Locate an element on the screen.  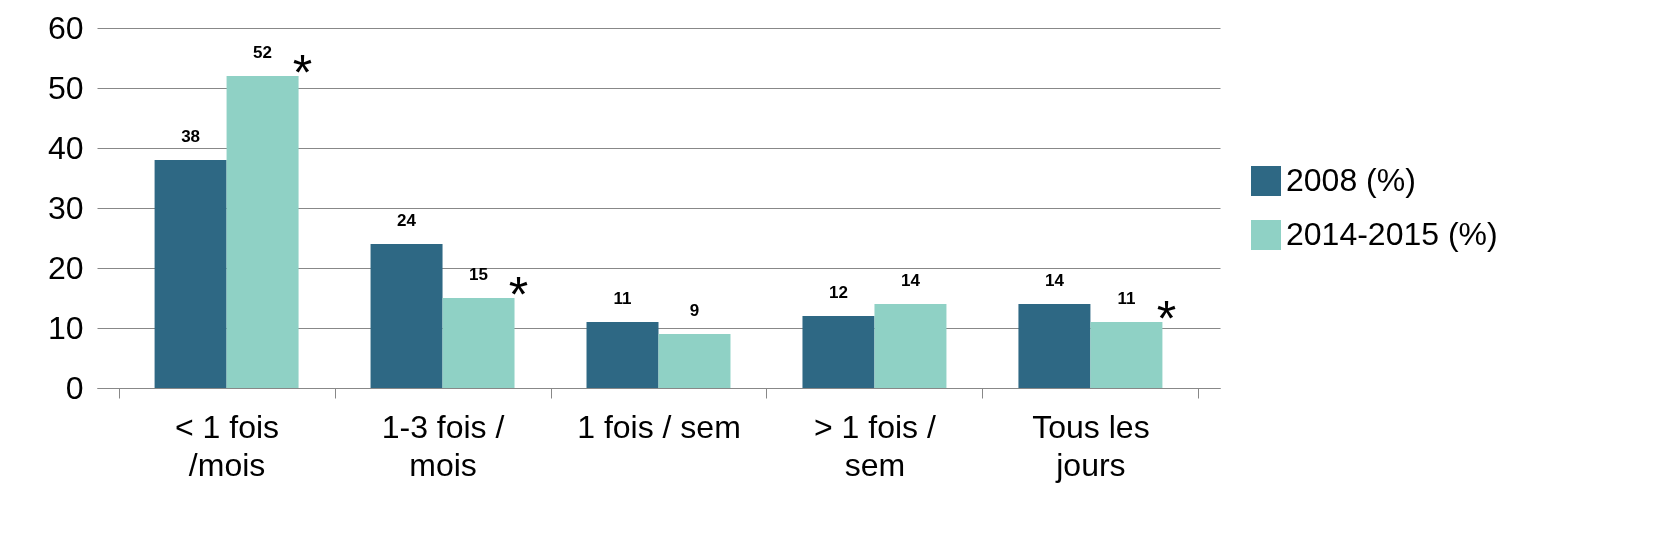
y-tick-label: 40 is located at coordinates (65, 147).